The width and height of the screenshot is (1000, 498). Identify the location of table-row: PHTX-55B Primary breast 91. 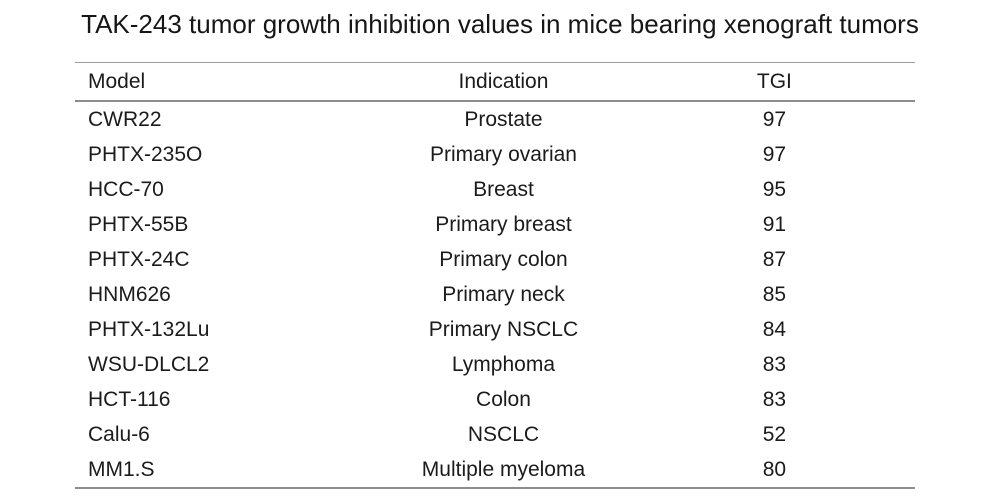
(495, 224).